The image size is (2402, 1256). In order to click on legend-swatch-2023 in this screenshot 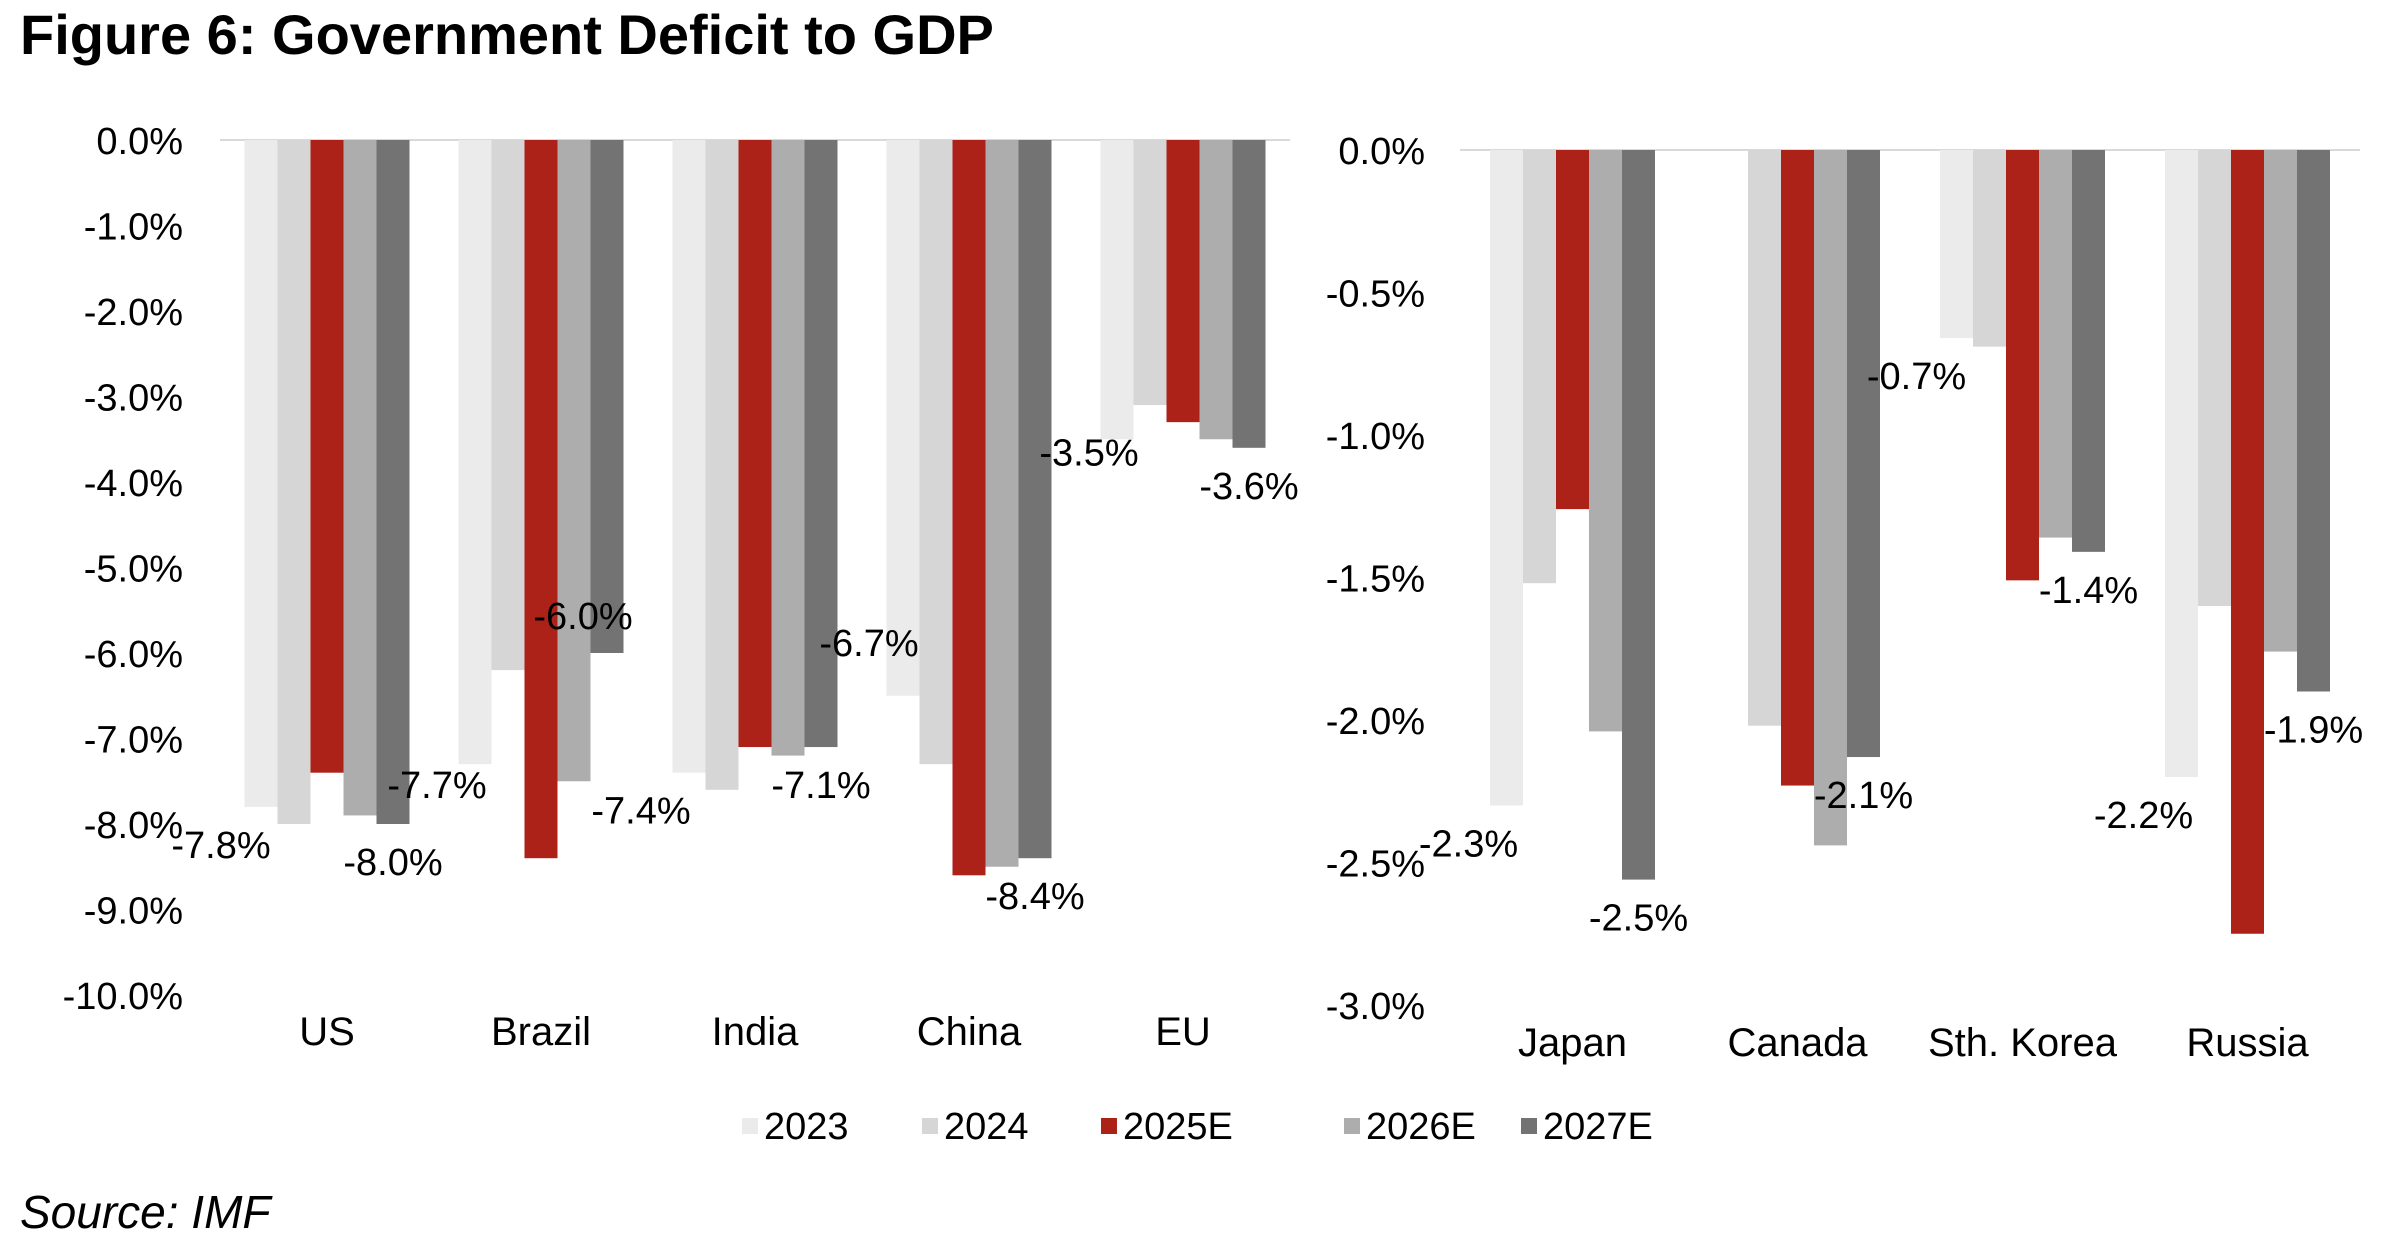, I will do `click(750, 1126)`.